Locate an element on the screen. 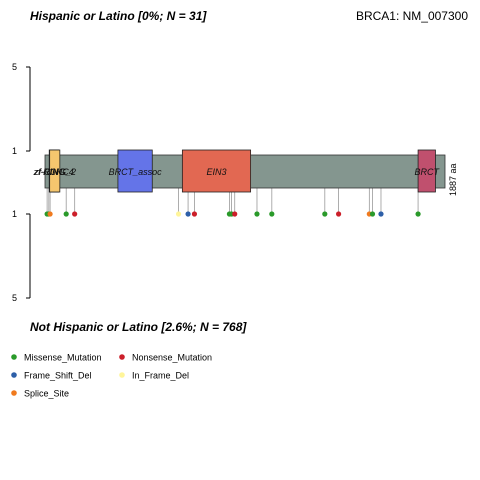  mutations-bottom is located at coordinates (232, 202).